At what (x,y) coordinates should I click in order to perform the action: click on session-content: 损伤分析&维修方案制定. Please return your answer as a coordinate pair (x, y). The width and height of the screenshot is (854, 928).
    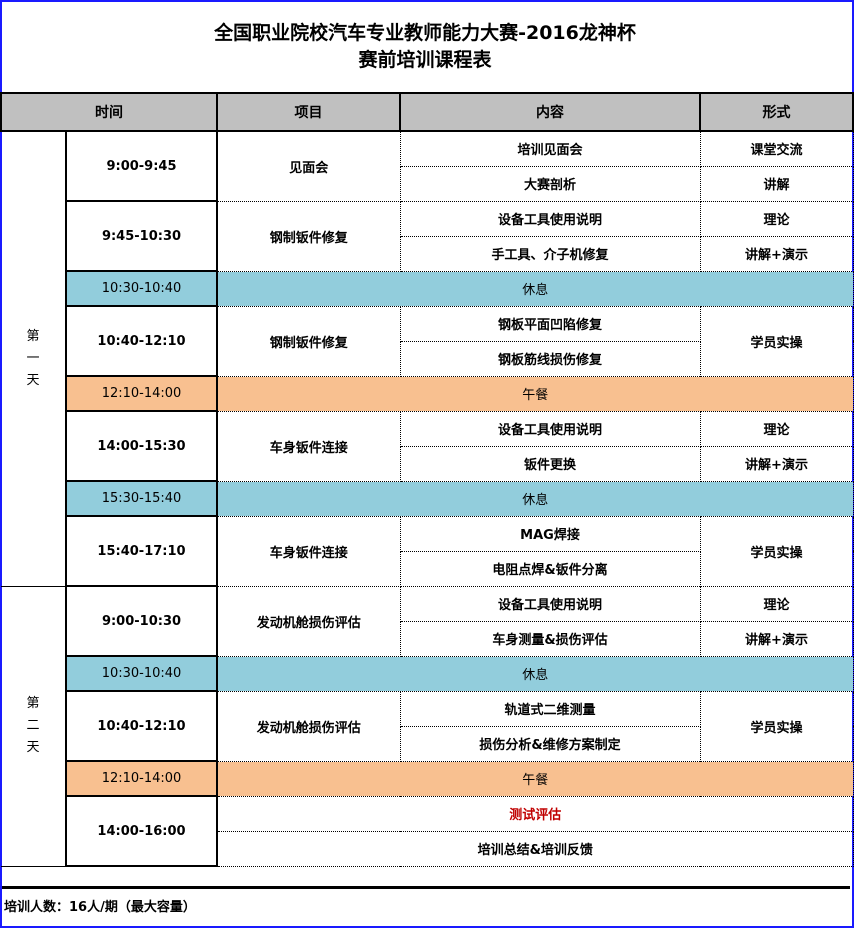
    Looking at the image, I should click on (550, 743).